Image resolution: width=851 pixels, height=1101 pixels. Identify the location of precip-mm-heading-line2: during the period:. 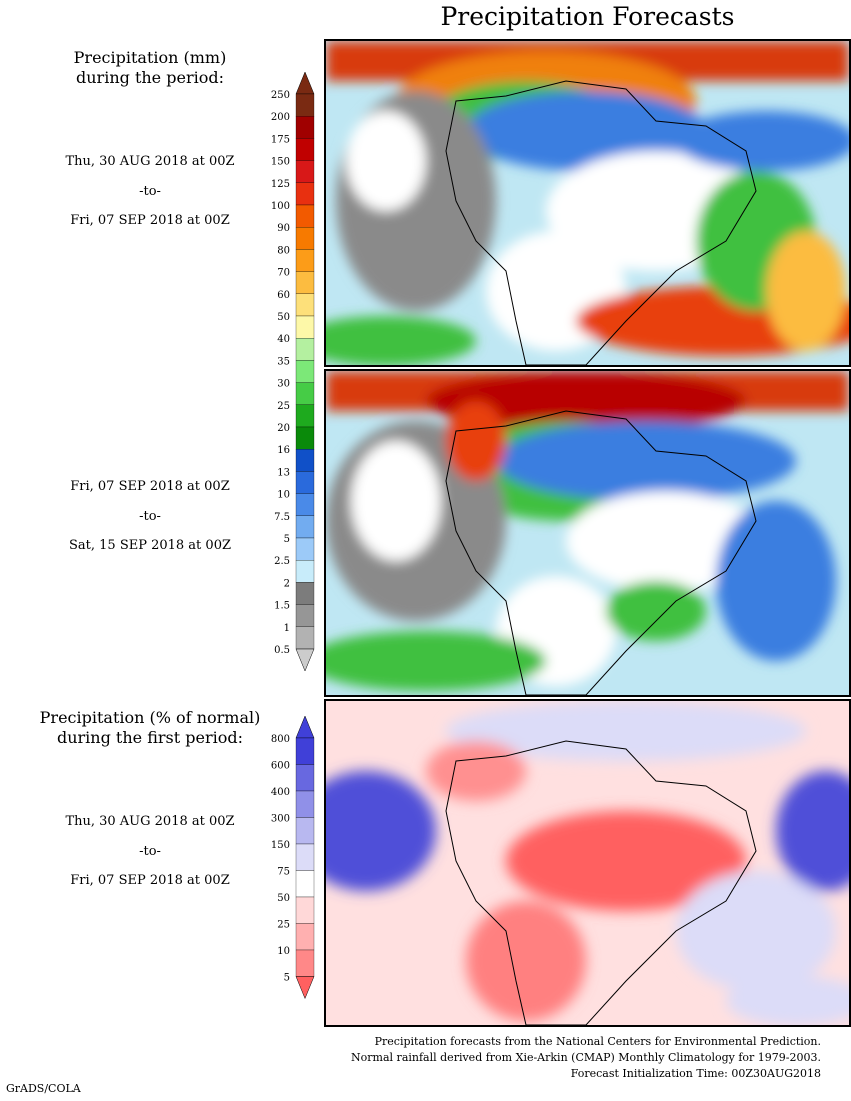
(150, 77).